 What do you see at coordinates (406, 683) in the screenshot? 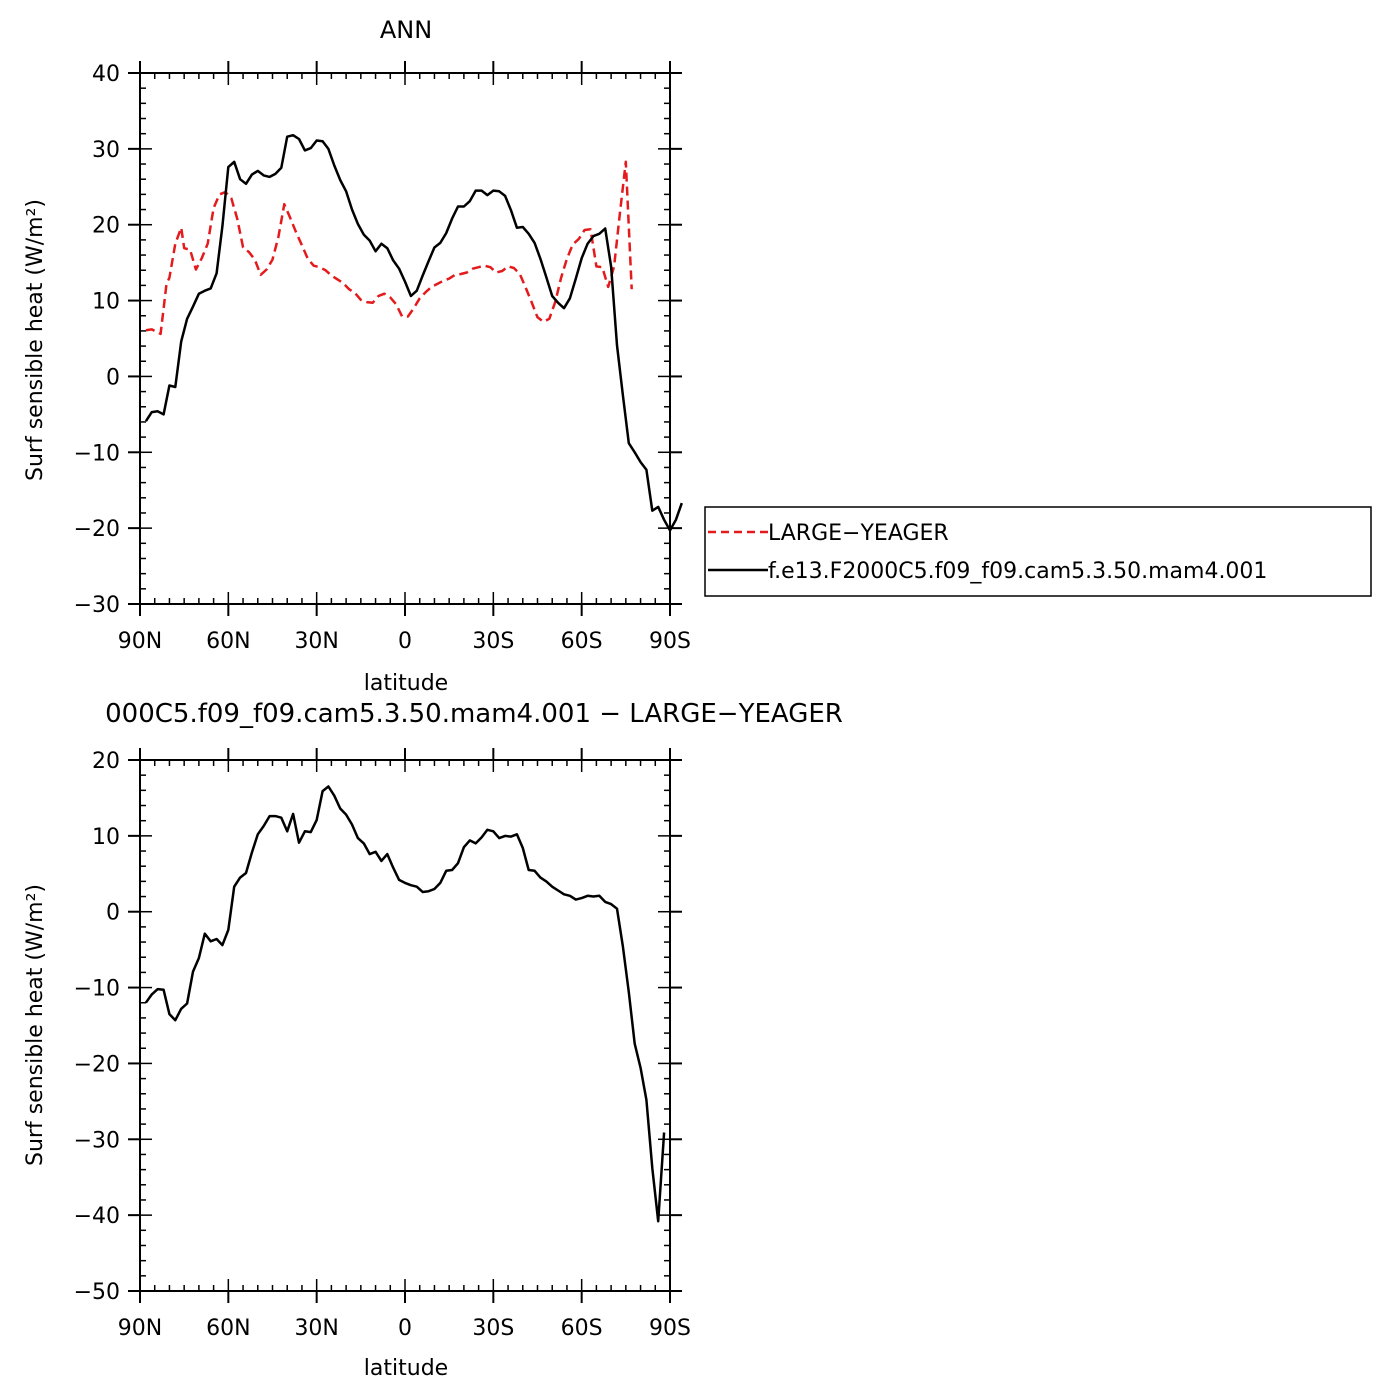
I see `top-panel-x-axis-label: latitude` at bounding box center [406, 683].